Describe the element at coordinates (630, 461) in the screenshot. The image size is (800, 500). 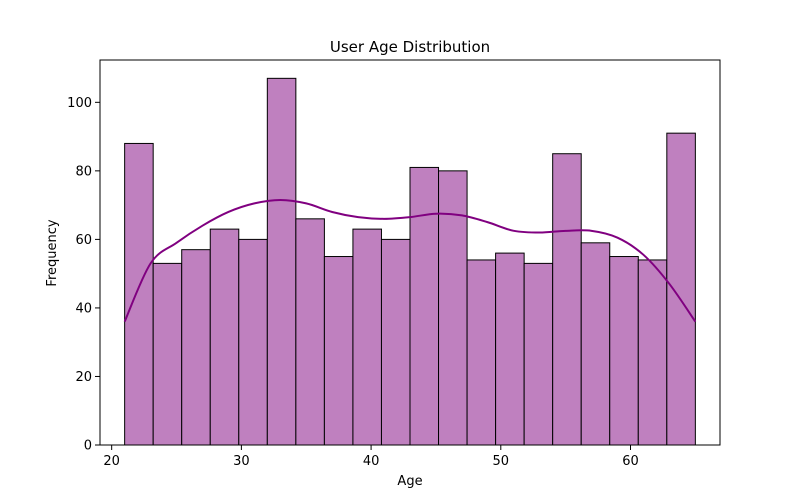
I see `x-tick-label: 60` at that location.